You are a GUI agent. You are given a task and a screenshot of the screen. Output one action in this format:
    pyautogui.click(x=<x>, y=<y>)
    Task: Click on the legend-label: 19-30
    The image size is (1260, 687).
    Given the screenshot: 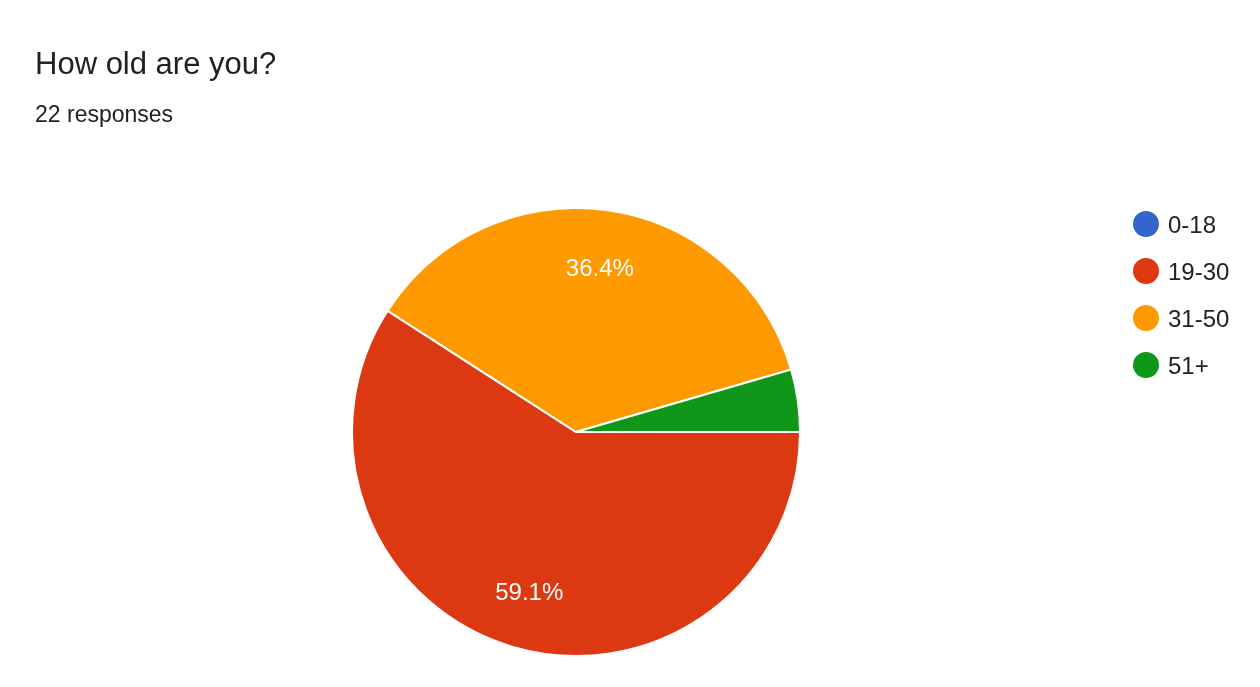 What is the action you would take?
    pyautogui.click(x=1199, y=271)
    